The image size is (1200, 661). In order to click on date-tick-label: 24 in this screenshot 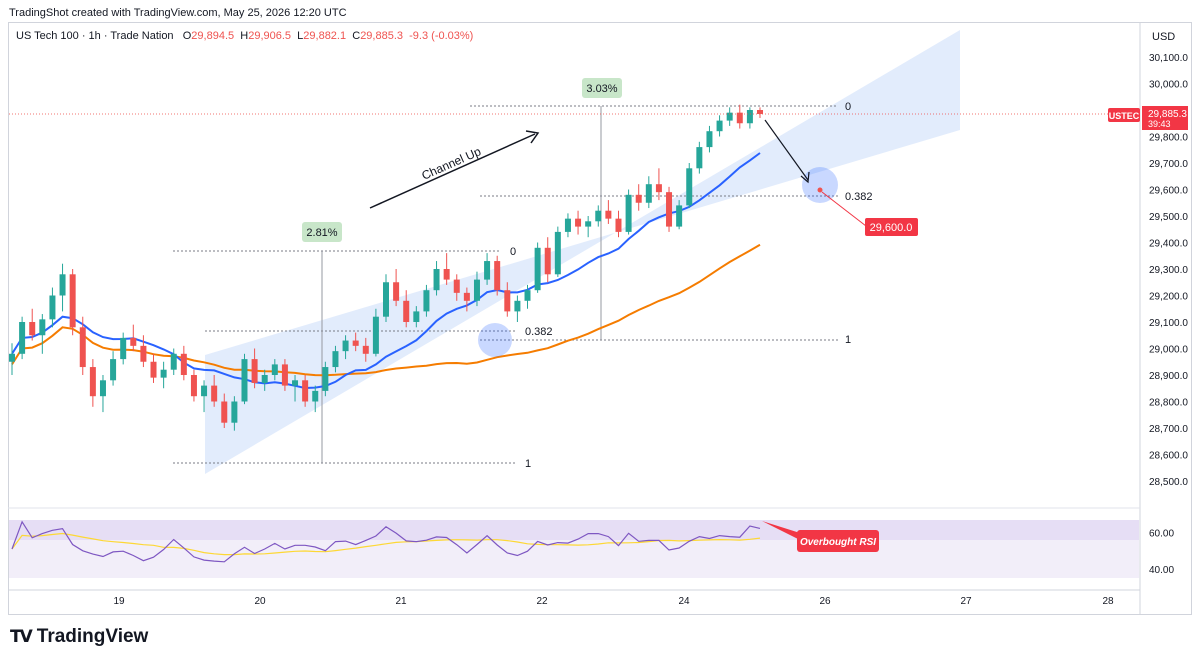, I will do `click(684, 601)`.